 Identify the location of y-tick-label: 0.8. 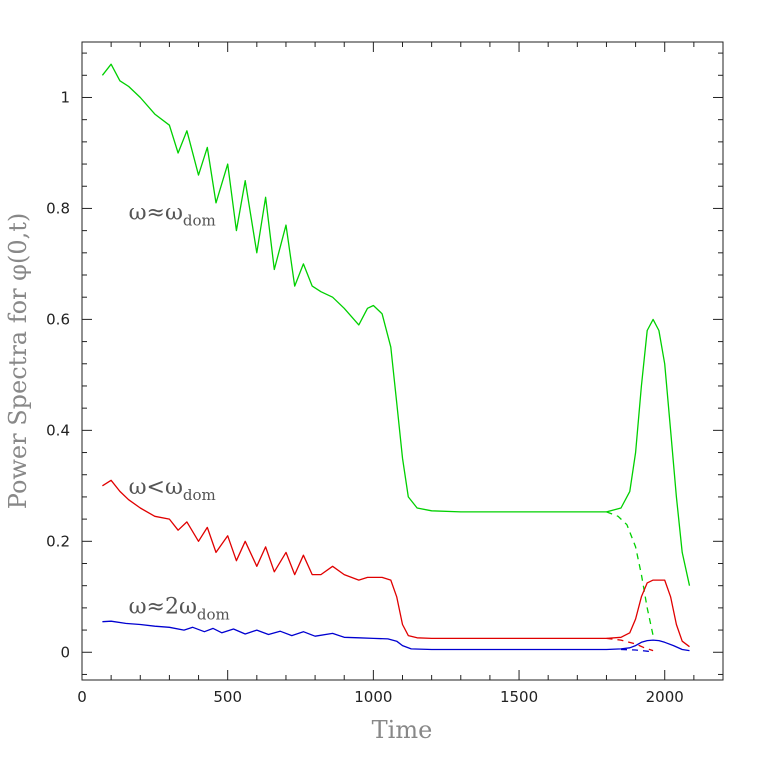
(58, 208).